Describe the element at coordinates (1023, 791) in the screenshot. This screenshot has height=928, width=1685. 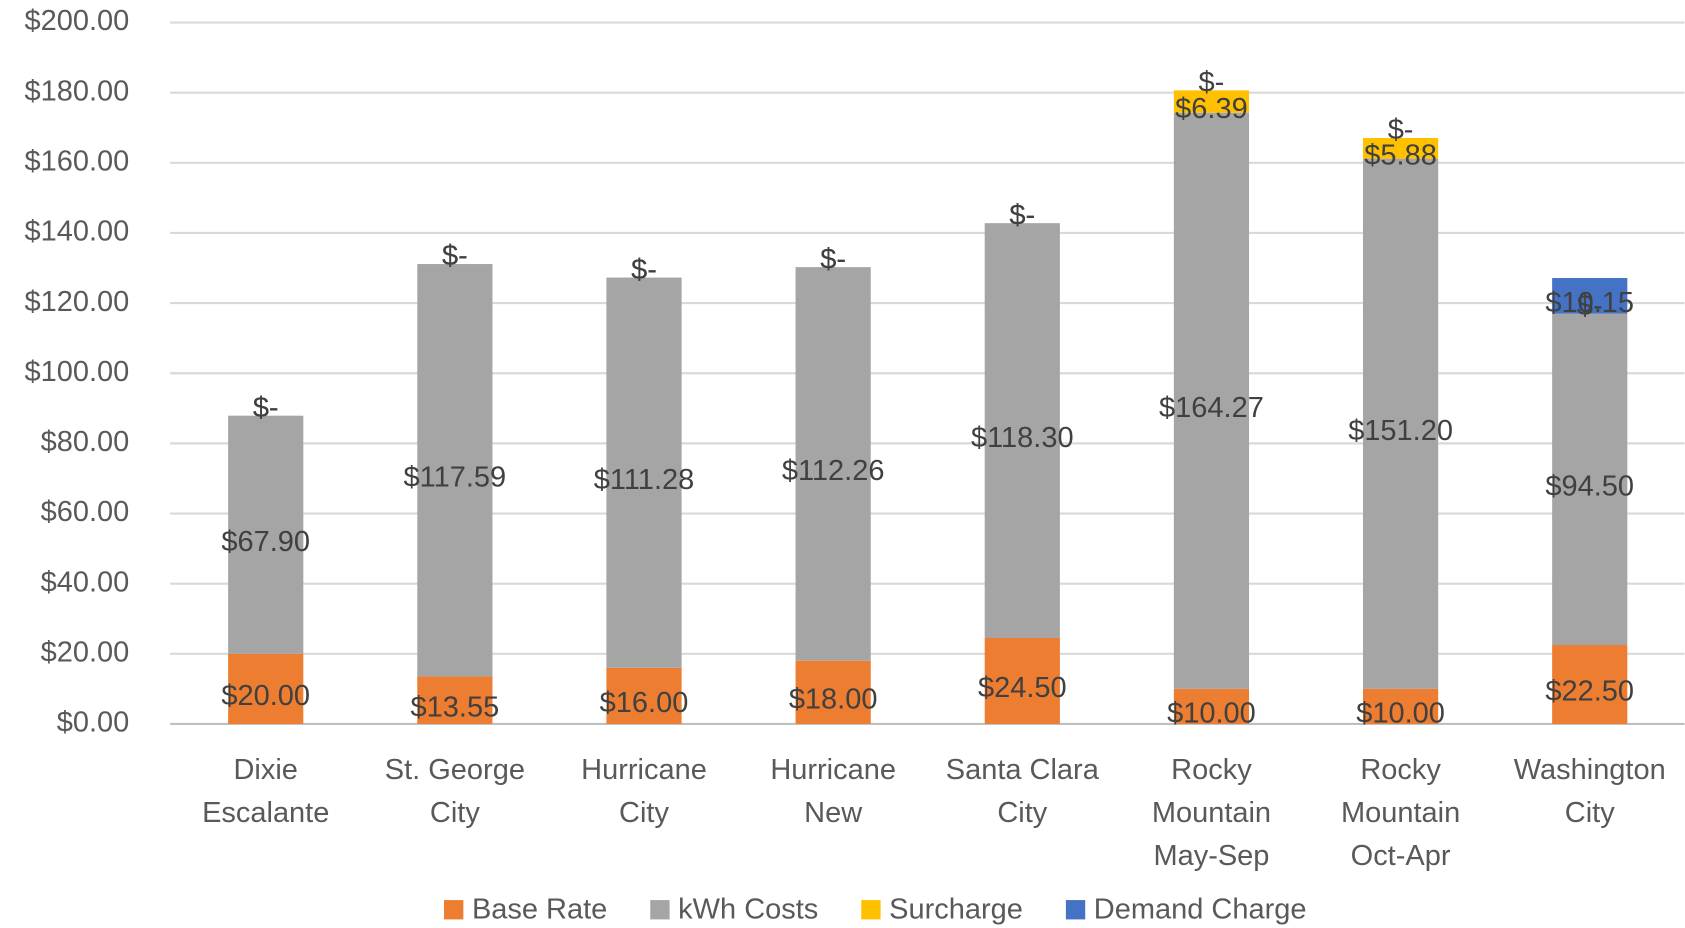
I see `x-tick-label: Santa Clara City` at that location.